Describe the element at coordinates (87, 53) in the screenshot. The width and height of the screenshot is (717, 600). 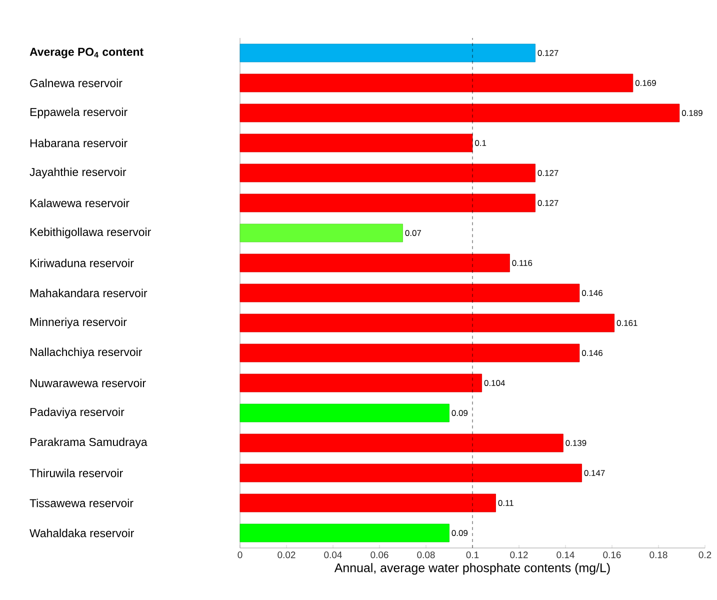
I see `category-label: Average PO$_{4}$ content` at that location.